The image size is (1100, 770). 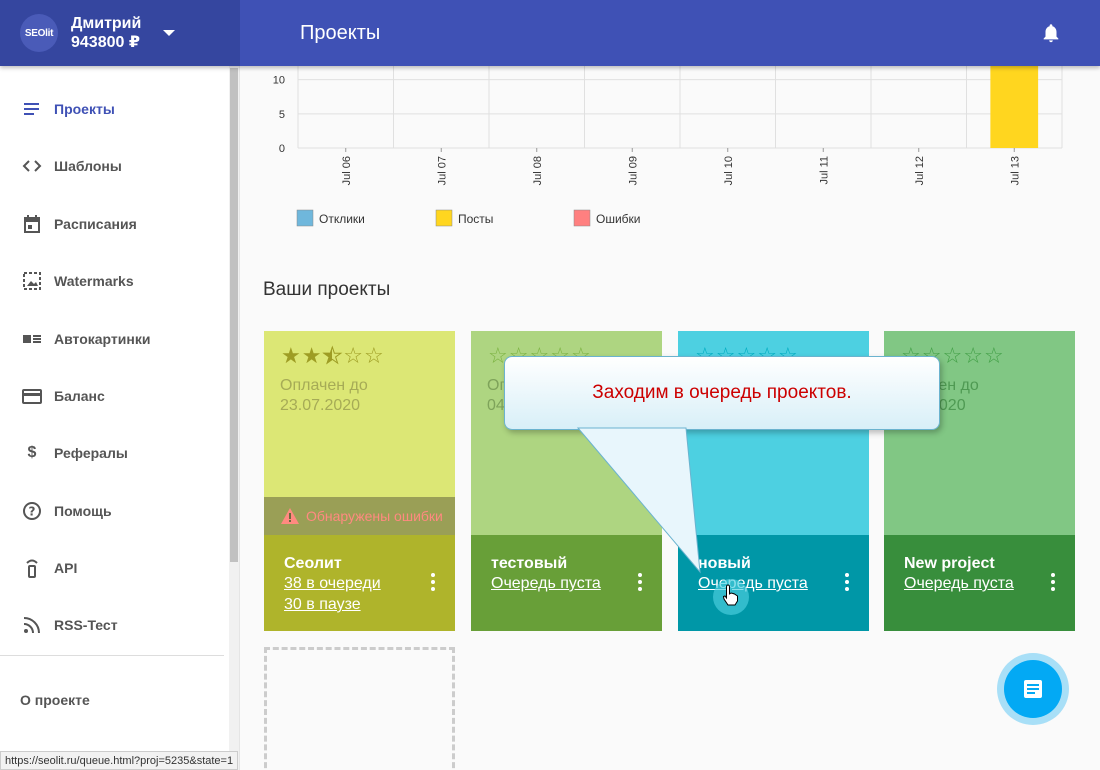 What do you see at coordinates (88, 166) in the screenshot?
I see `sidebar-item-label: Шаблоны` at bounding box center [88, 166].